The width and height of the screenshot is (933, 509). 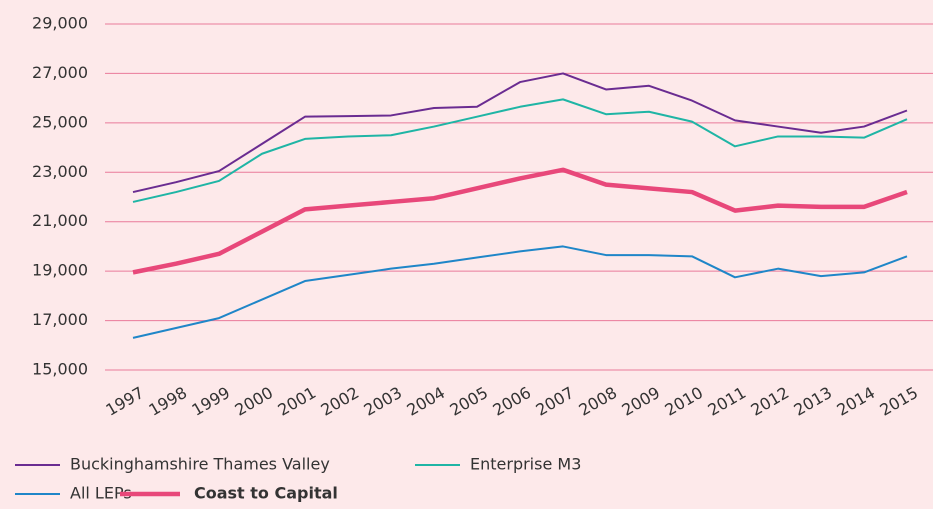 I want to click on y-tick-label: 15,000, so click(x=60, y=369).